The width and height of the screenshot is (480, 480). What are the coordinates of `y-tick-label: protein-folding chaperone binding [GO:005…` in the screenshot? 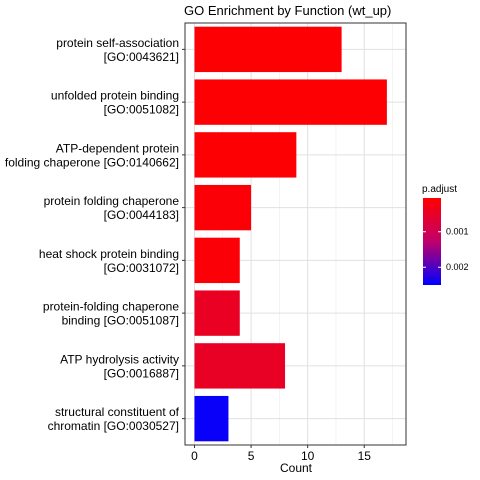 It's located at (111, 314).